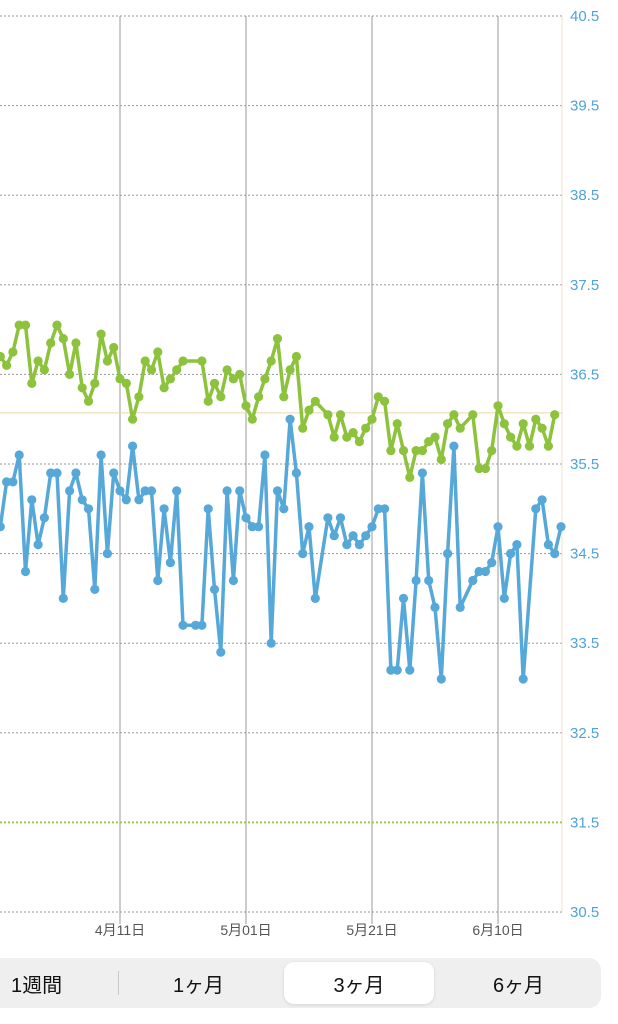  What do you see at coordinates (118, 983) in the screenshot?
I see `segment-divider` at bounding box center [118, 983].